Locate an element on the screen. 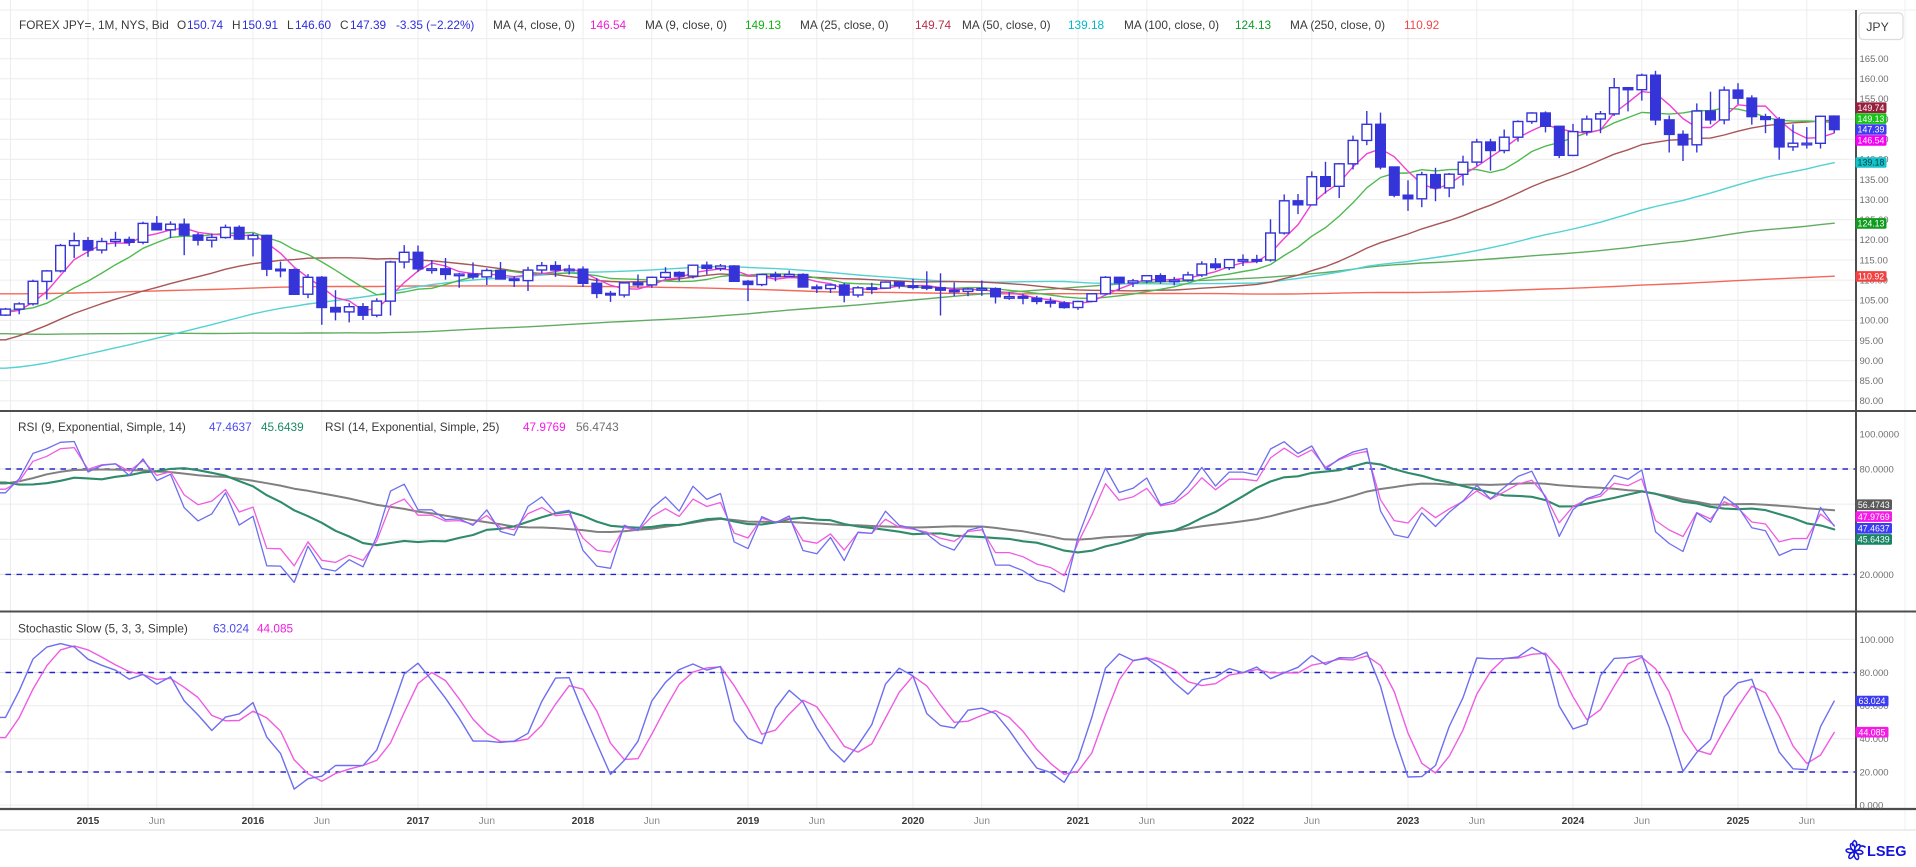 This screenshot has height=867, width=1916. svg-text: 90.00 is located at coordinates (1872, 361).